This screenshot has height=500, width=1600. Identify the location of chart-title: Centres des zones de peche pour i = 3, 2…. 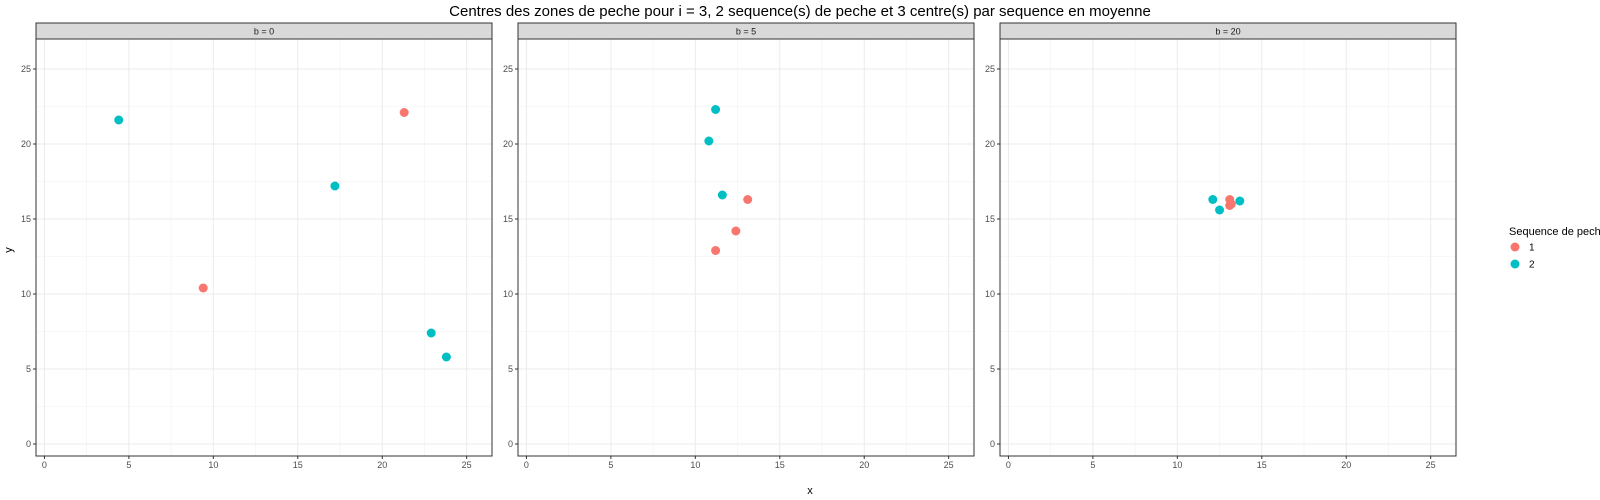
(800, 11).